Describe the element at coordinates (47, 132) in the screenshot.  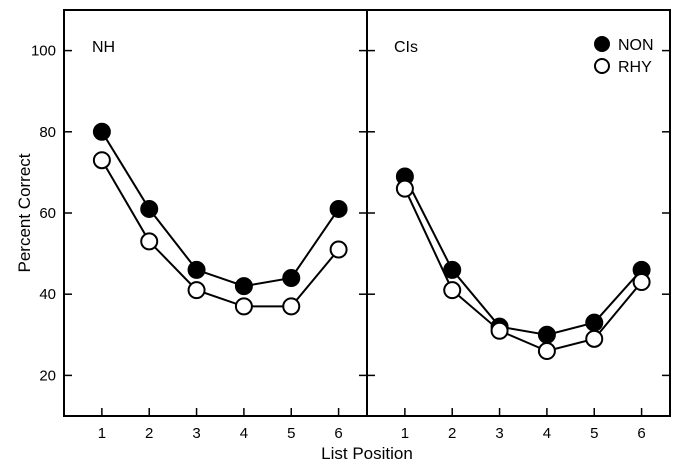
I see `y-tick-label: 80` at that location.